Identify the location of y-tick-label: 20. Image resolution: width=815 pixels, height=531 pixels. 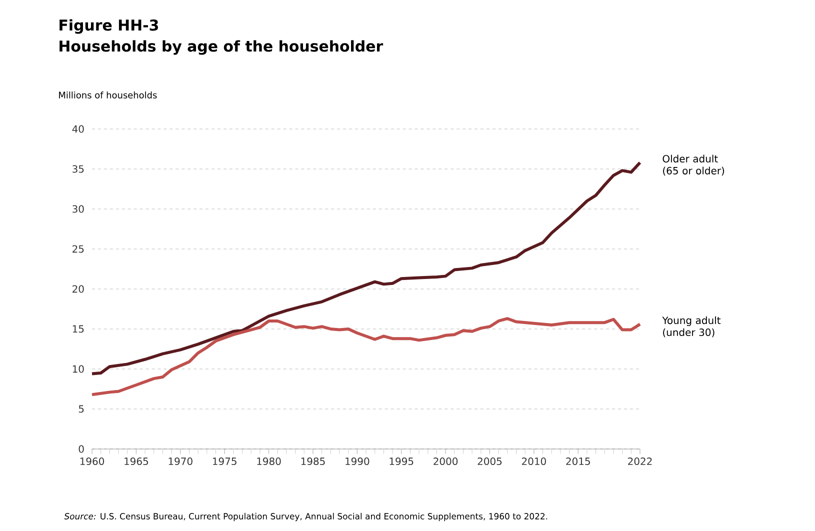
(78, 289).